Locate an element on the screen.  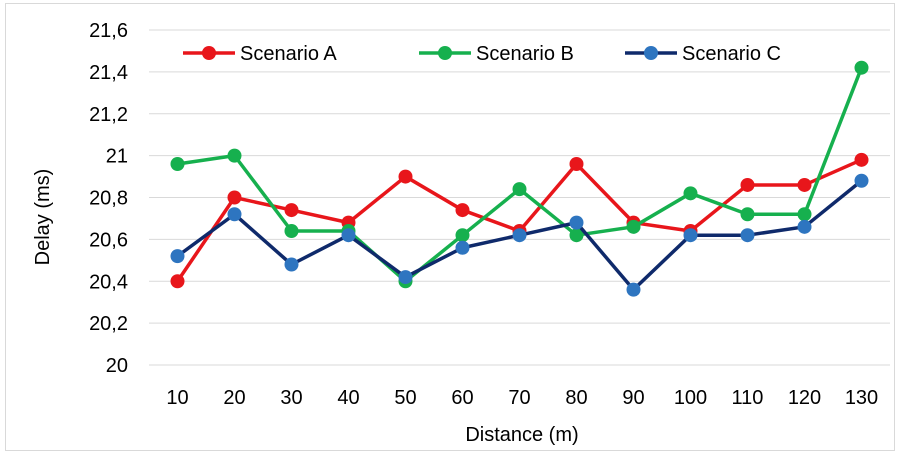
y-axis-ticks: 20 20,2 20,4 20,6 20,8 21 21,2 21,4 21,6 is located at coordinates (108, 198).